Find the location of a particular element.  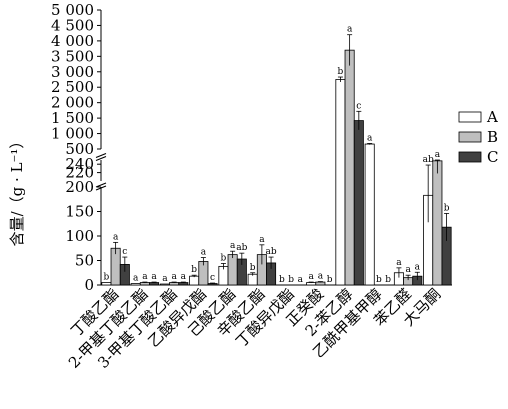

significance-label-B-2: a is located at coordinates (174, 277).